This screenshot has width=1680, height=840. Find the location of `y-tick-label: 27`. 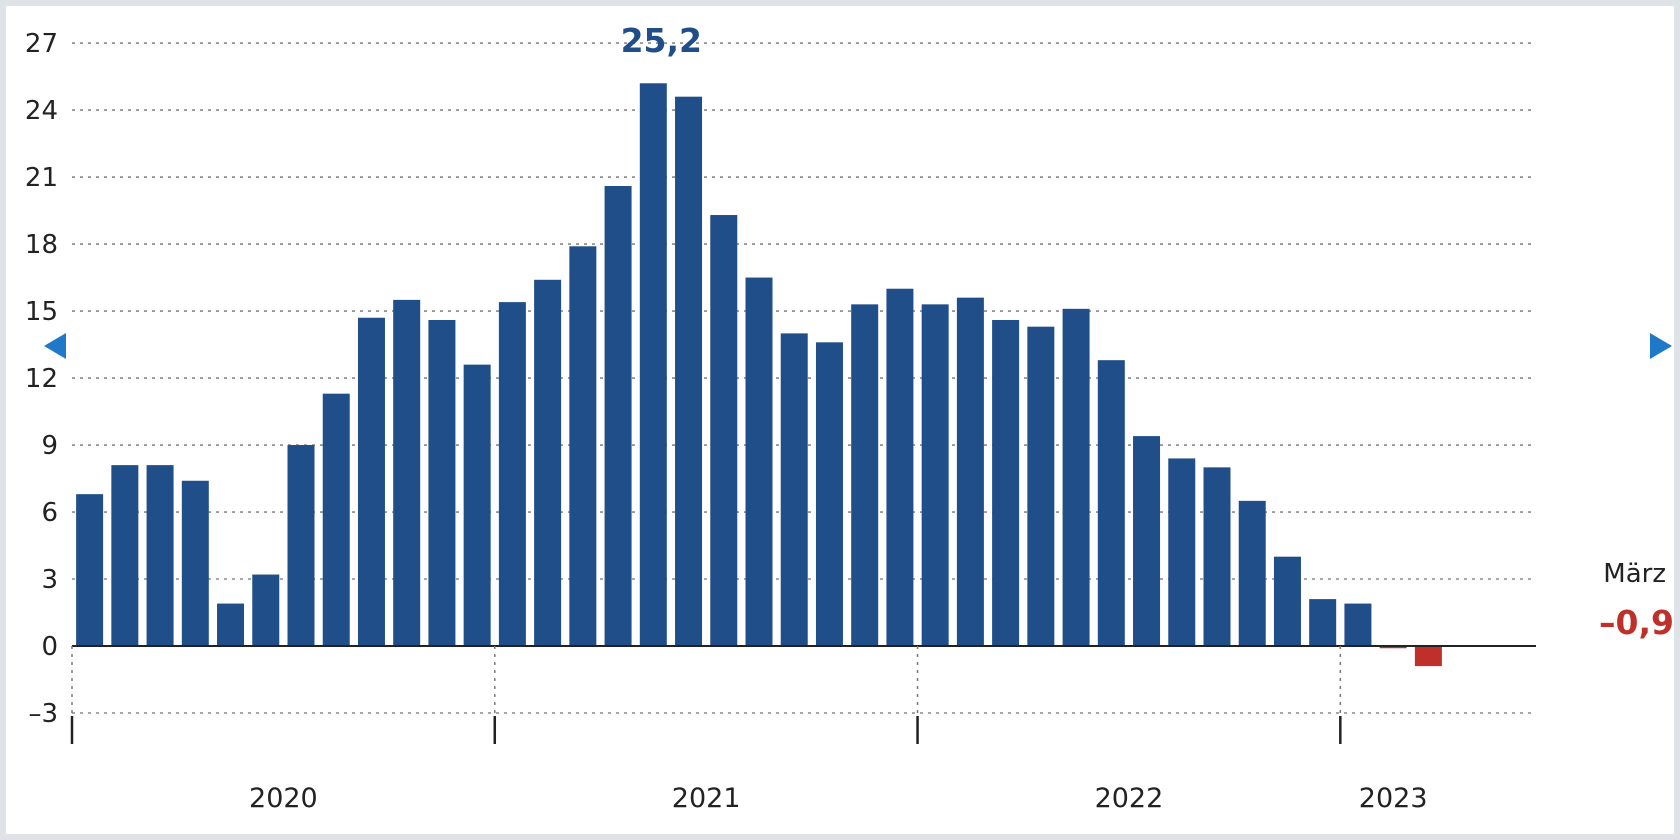

y-tick-label: 27 is located at coordinates (41, 44).